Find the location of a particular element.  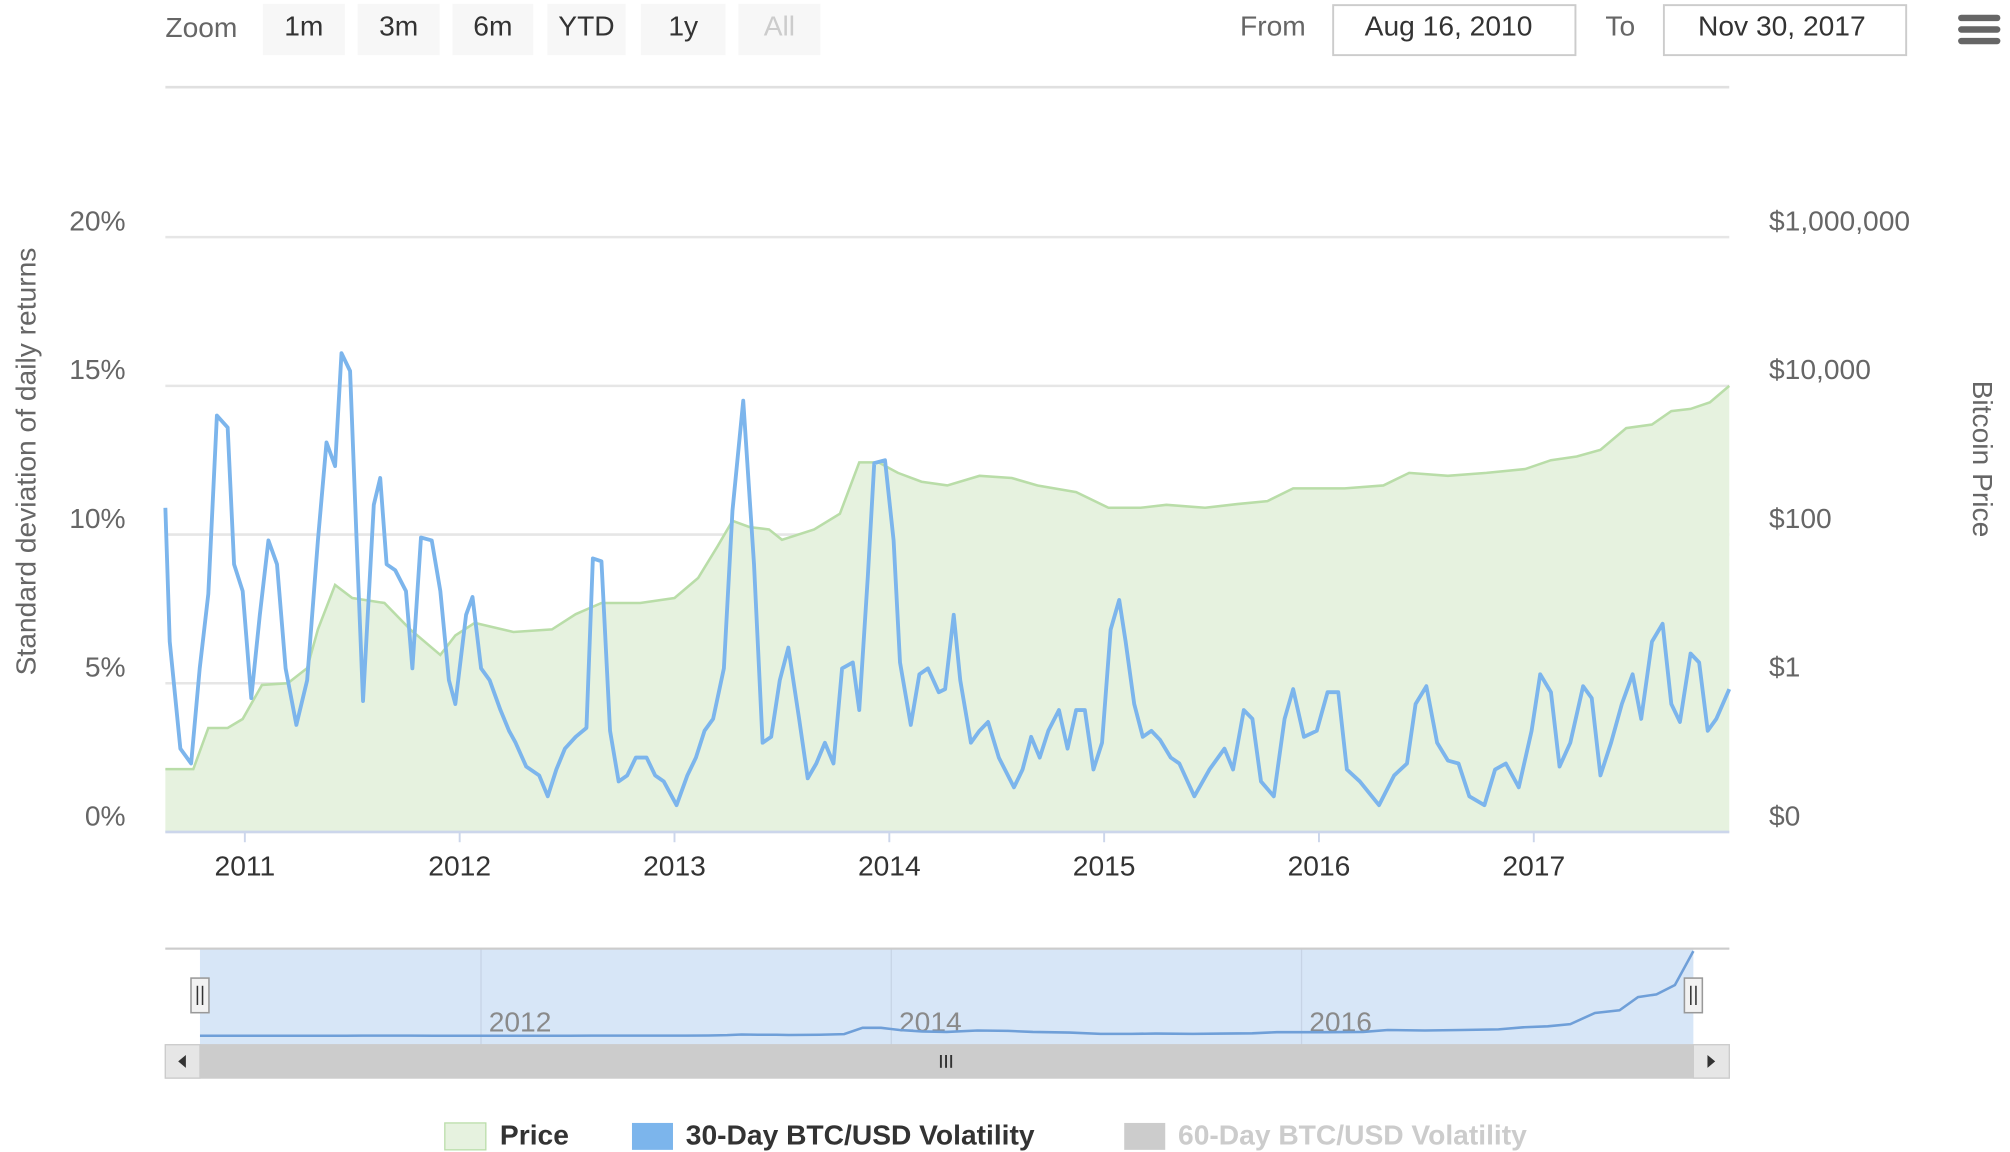

zoom-button: 1m is located at coordinates (303, 29).